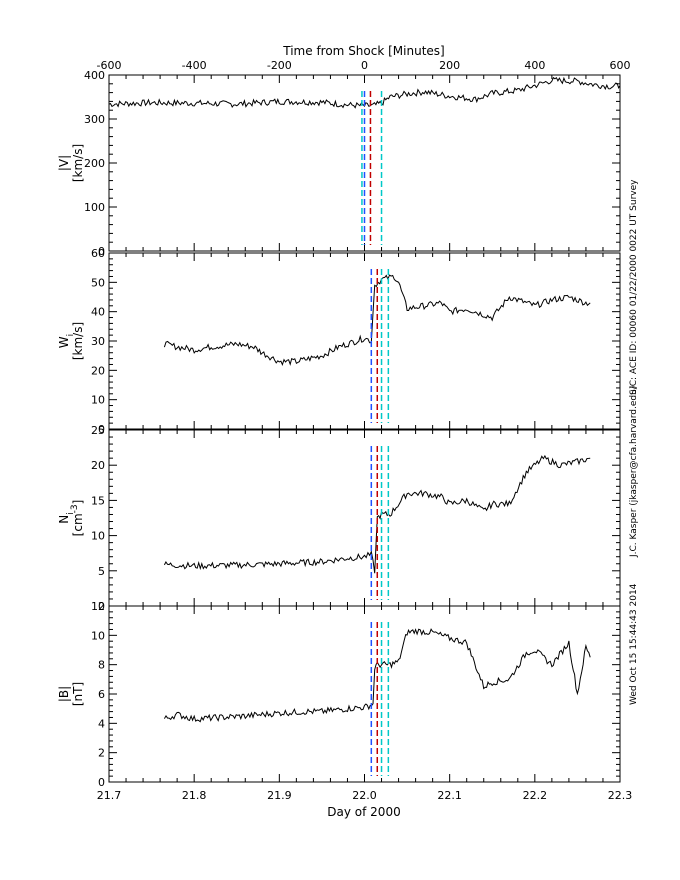 The width and height of the screenshot is (680, 880). What do you see at coordinates (101, 694) in the screenshot?
I see `y-tick-label: 6` at bounding box center [101, 694].